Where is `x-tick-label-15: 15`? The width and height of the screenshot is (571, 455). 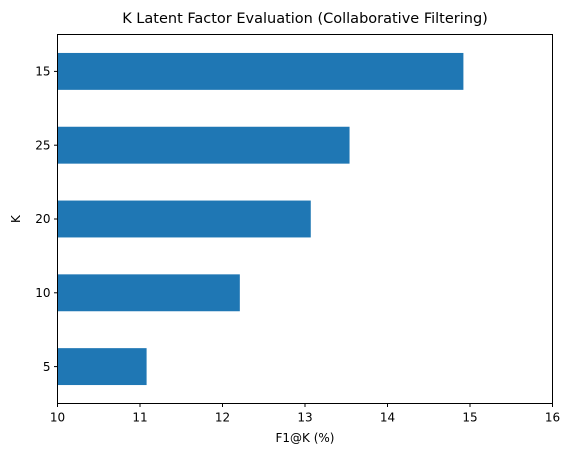
x-tick-label-15: 15 is located at coordinates (469, 418).